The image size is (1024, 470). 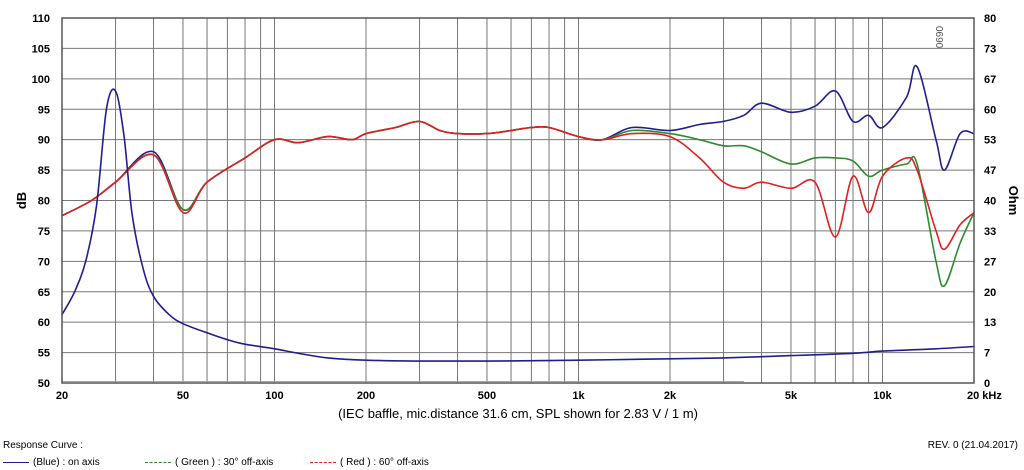 What do you see at coordinates (44, 293) in the screenshot?
I see `y-tick-label: 65` at bounding box center [44, 293].